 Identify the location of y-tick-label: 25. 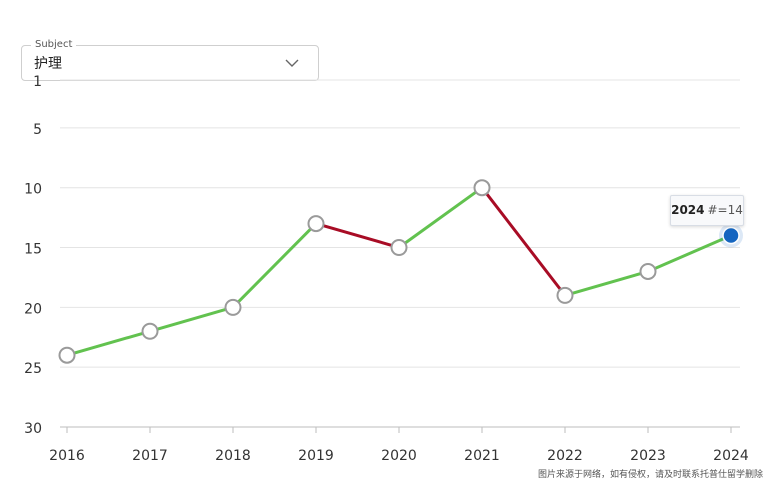
(33, 369).